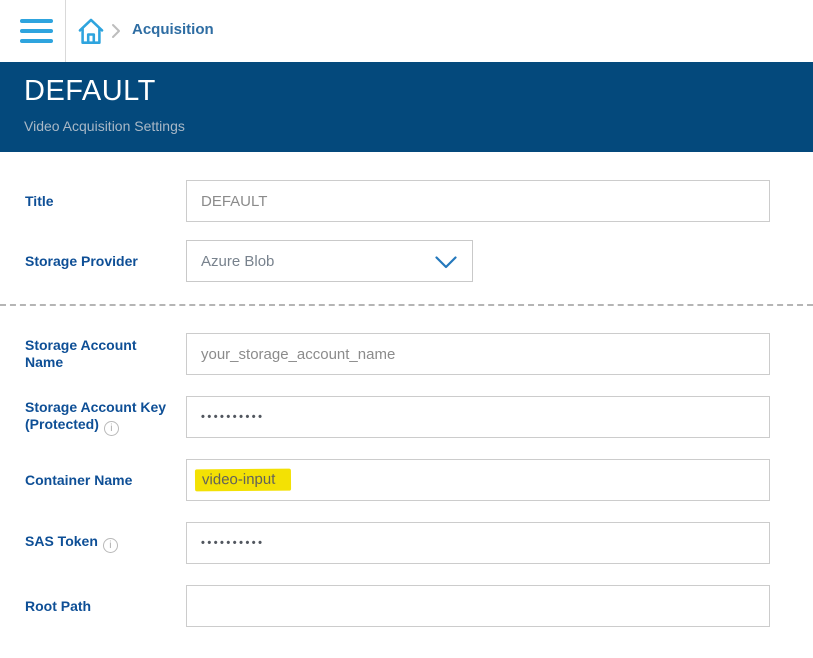 The height and width of the screenshot is (658, 813). I want to click on chevron-down-icon, so click(446, 264).